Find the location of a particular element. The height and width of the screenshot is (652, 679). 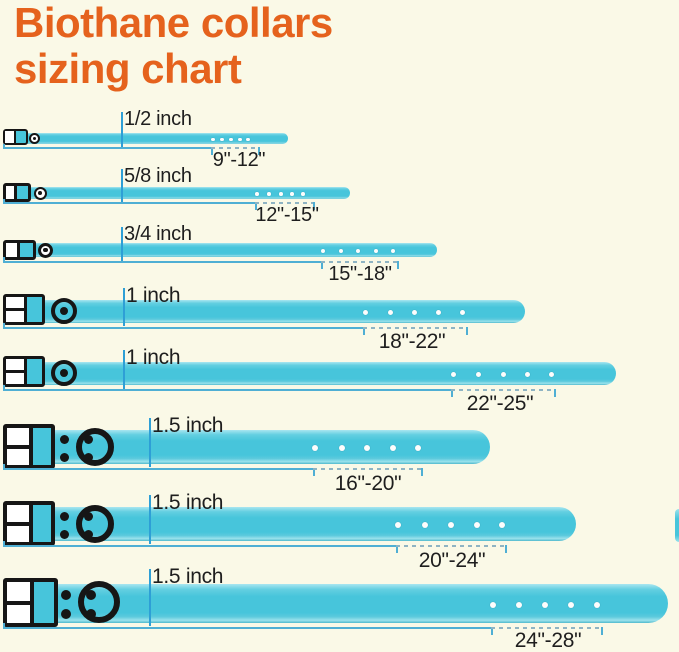

size-range-label: 15"-18" is located at coordinates (360, 274).